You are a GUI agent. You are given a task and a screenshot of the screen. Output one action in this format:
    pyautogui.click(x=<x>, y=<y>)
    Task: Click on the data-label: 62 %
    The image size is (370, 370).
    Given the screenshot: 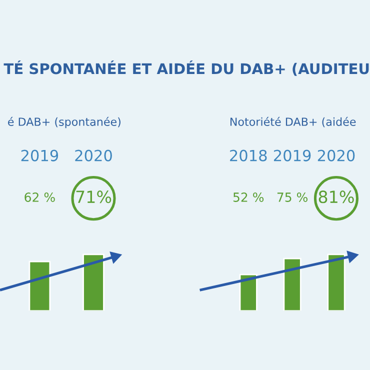 What is the action you would take?
    pyautogui.click(x=39, y=197)
    